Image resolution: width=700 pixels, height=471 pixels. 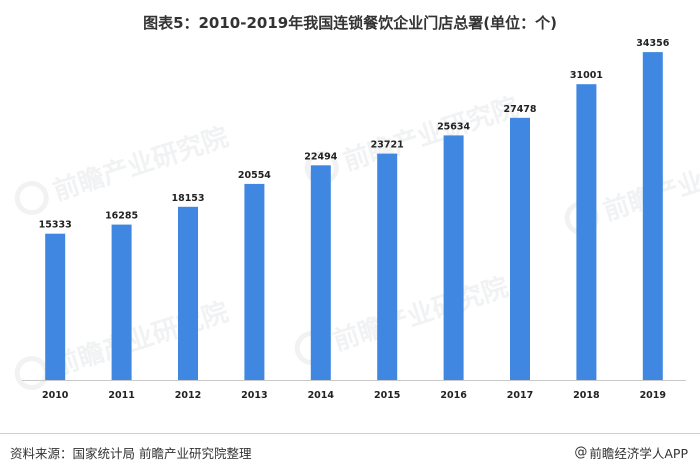 I want to click on bar-2019, so click(x=652, y=216).